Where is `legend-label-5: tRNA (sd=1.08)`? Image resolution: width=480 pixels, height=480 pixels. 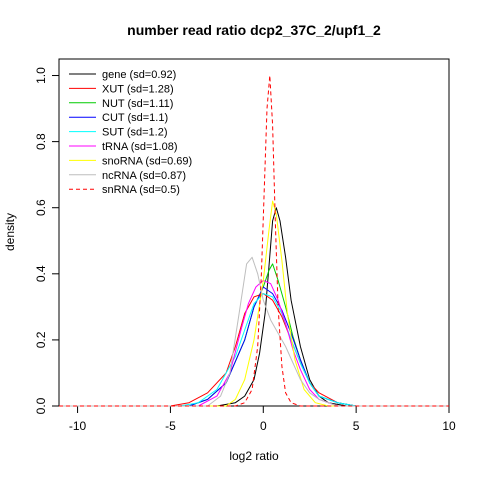
legend-label-5: tRNA (sd=1.08) is located at coordinates (140, 147).